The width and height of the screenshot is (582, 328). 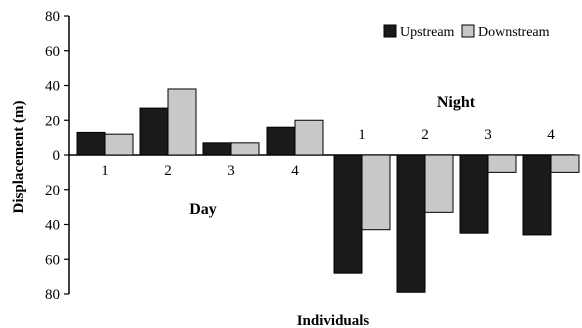 I want to click on y-axis: 80 60 40 20 0 20 40 60 80, so click(x=57, y=156).